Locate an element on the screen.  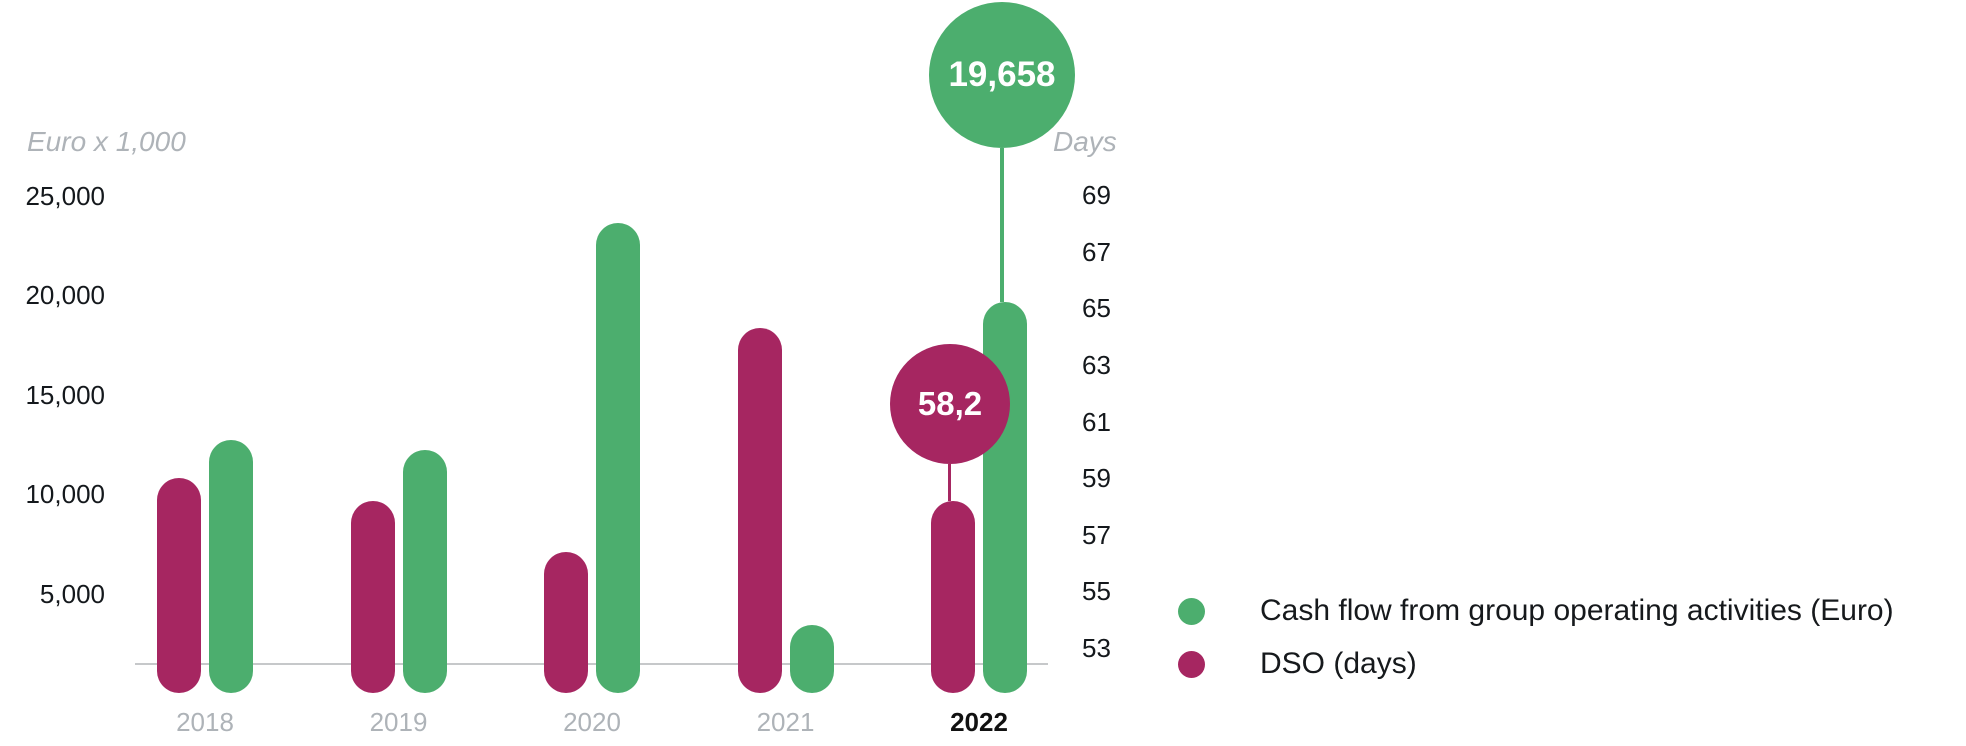
category-label-2020: 2020 is located at coordinates (592, 722).